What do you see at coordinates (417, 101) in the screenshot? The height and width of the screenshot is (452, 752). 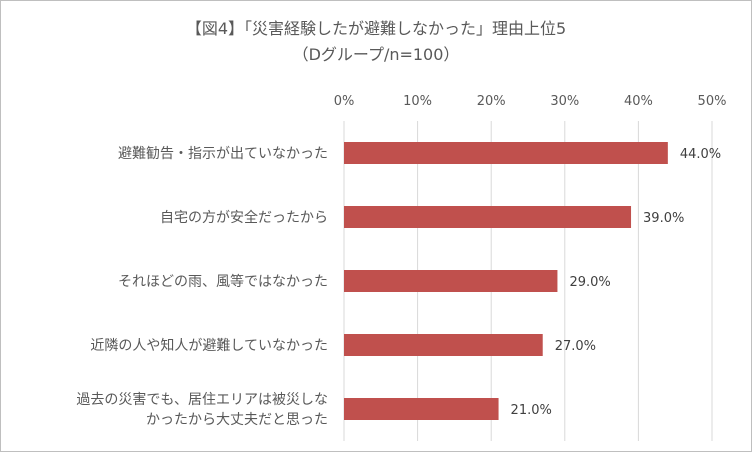 I see `x-tick-label: 10%` at bounding box center [417, 101].